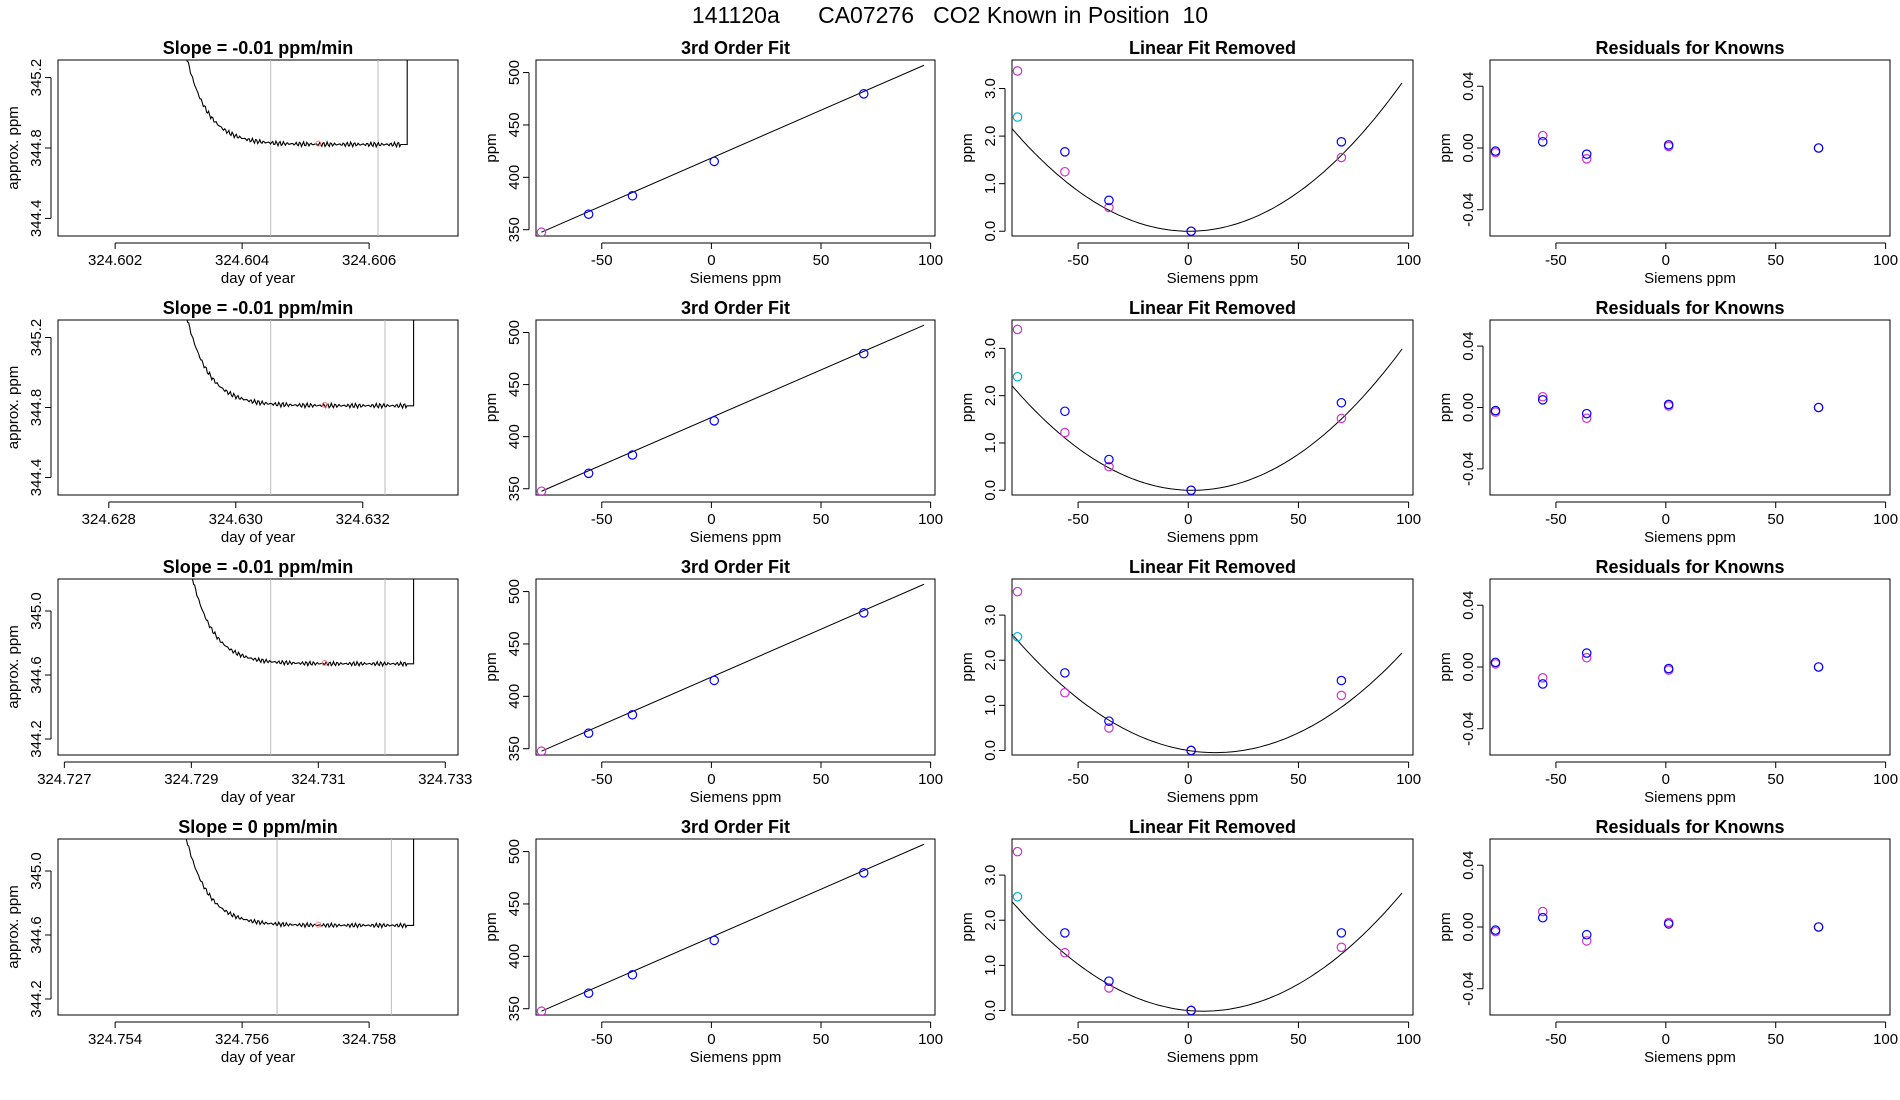  I want to click on x-tick-label: 324.606, so click(369, 260).